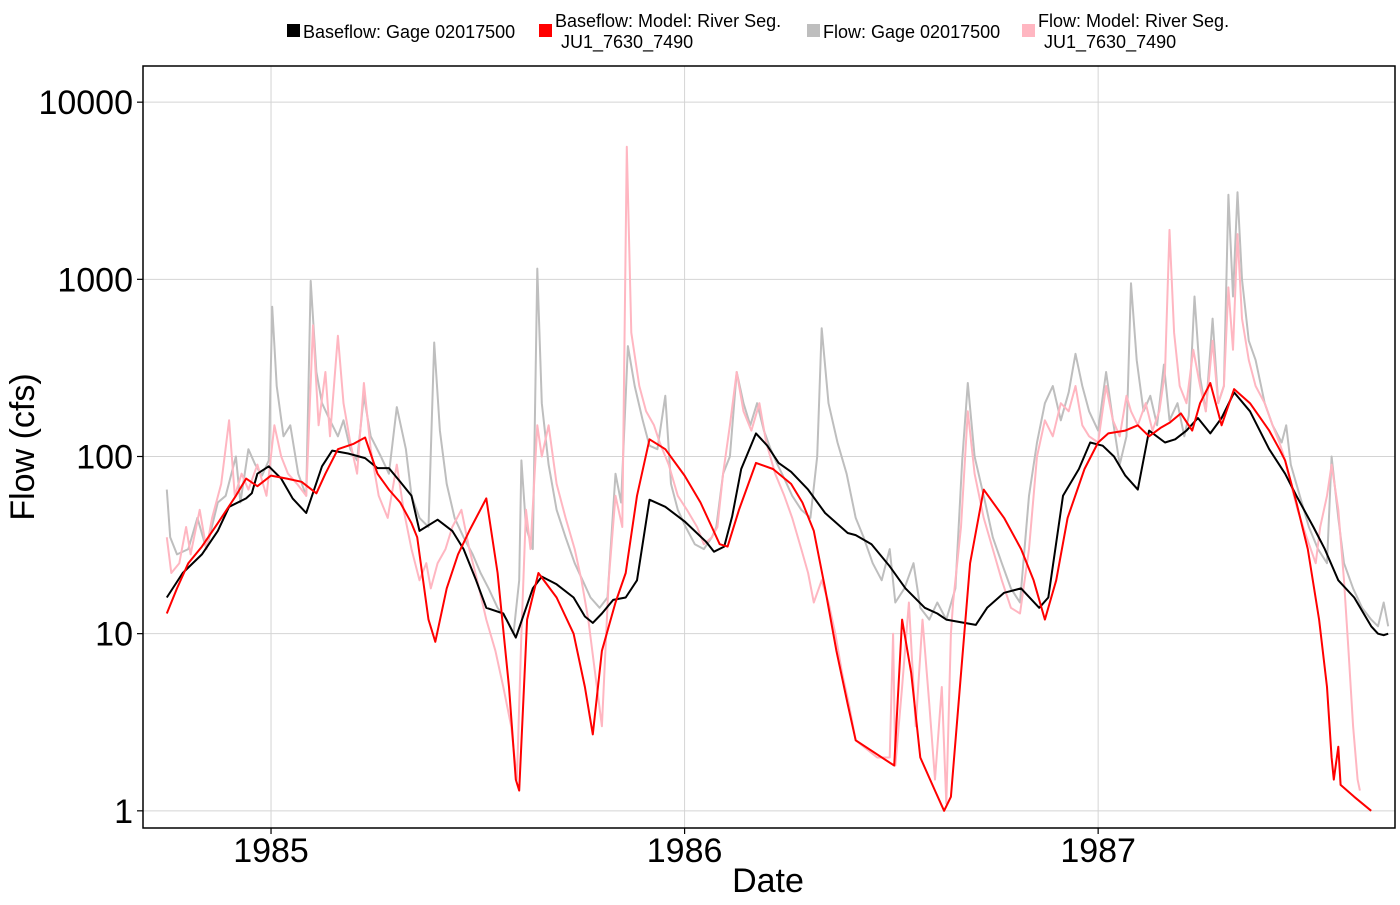  Describe the element at coordinates (85, 103) in the screenshot. I see `y-tick-label-4: 10000` at that location.